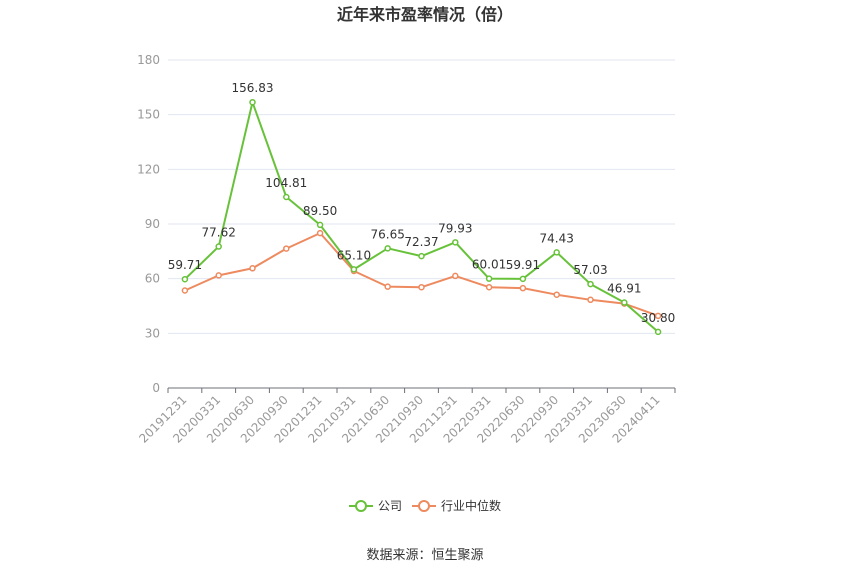  What do you see at coordinates (425, 14) in the screenshot?
I see `chart-title: 近年来市盈率情况（倍）` at bounding box center [425, 14].